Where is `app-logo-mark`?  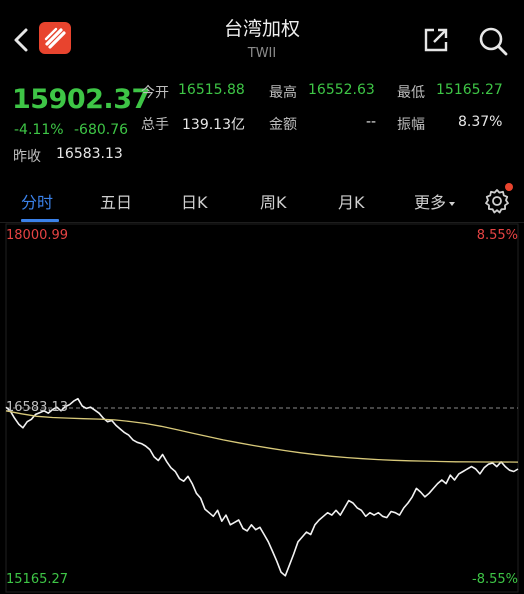
app-logo-mark is located at coordinates (55, 38).